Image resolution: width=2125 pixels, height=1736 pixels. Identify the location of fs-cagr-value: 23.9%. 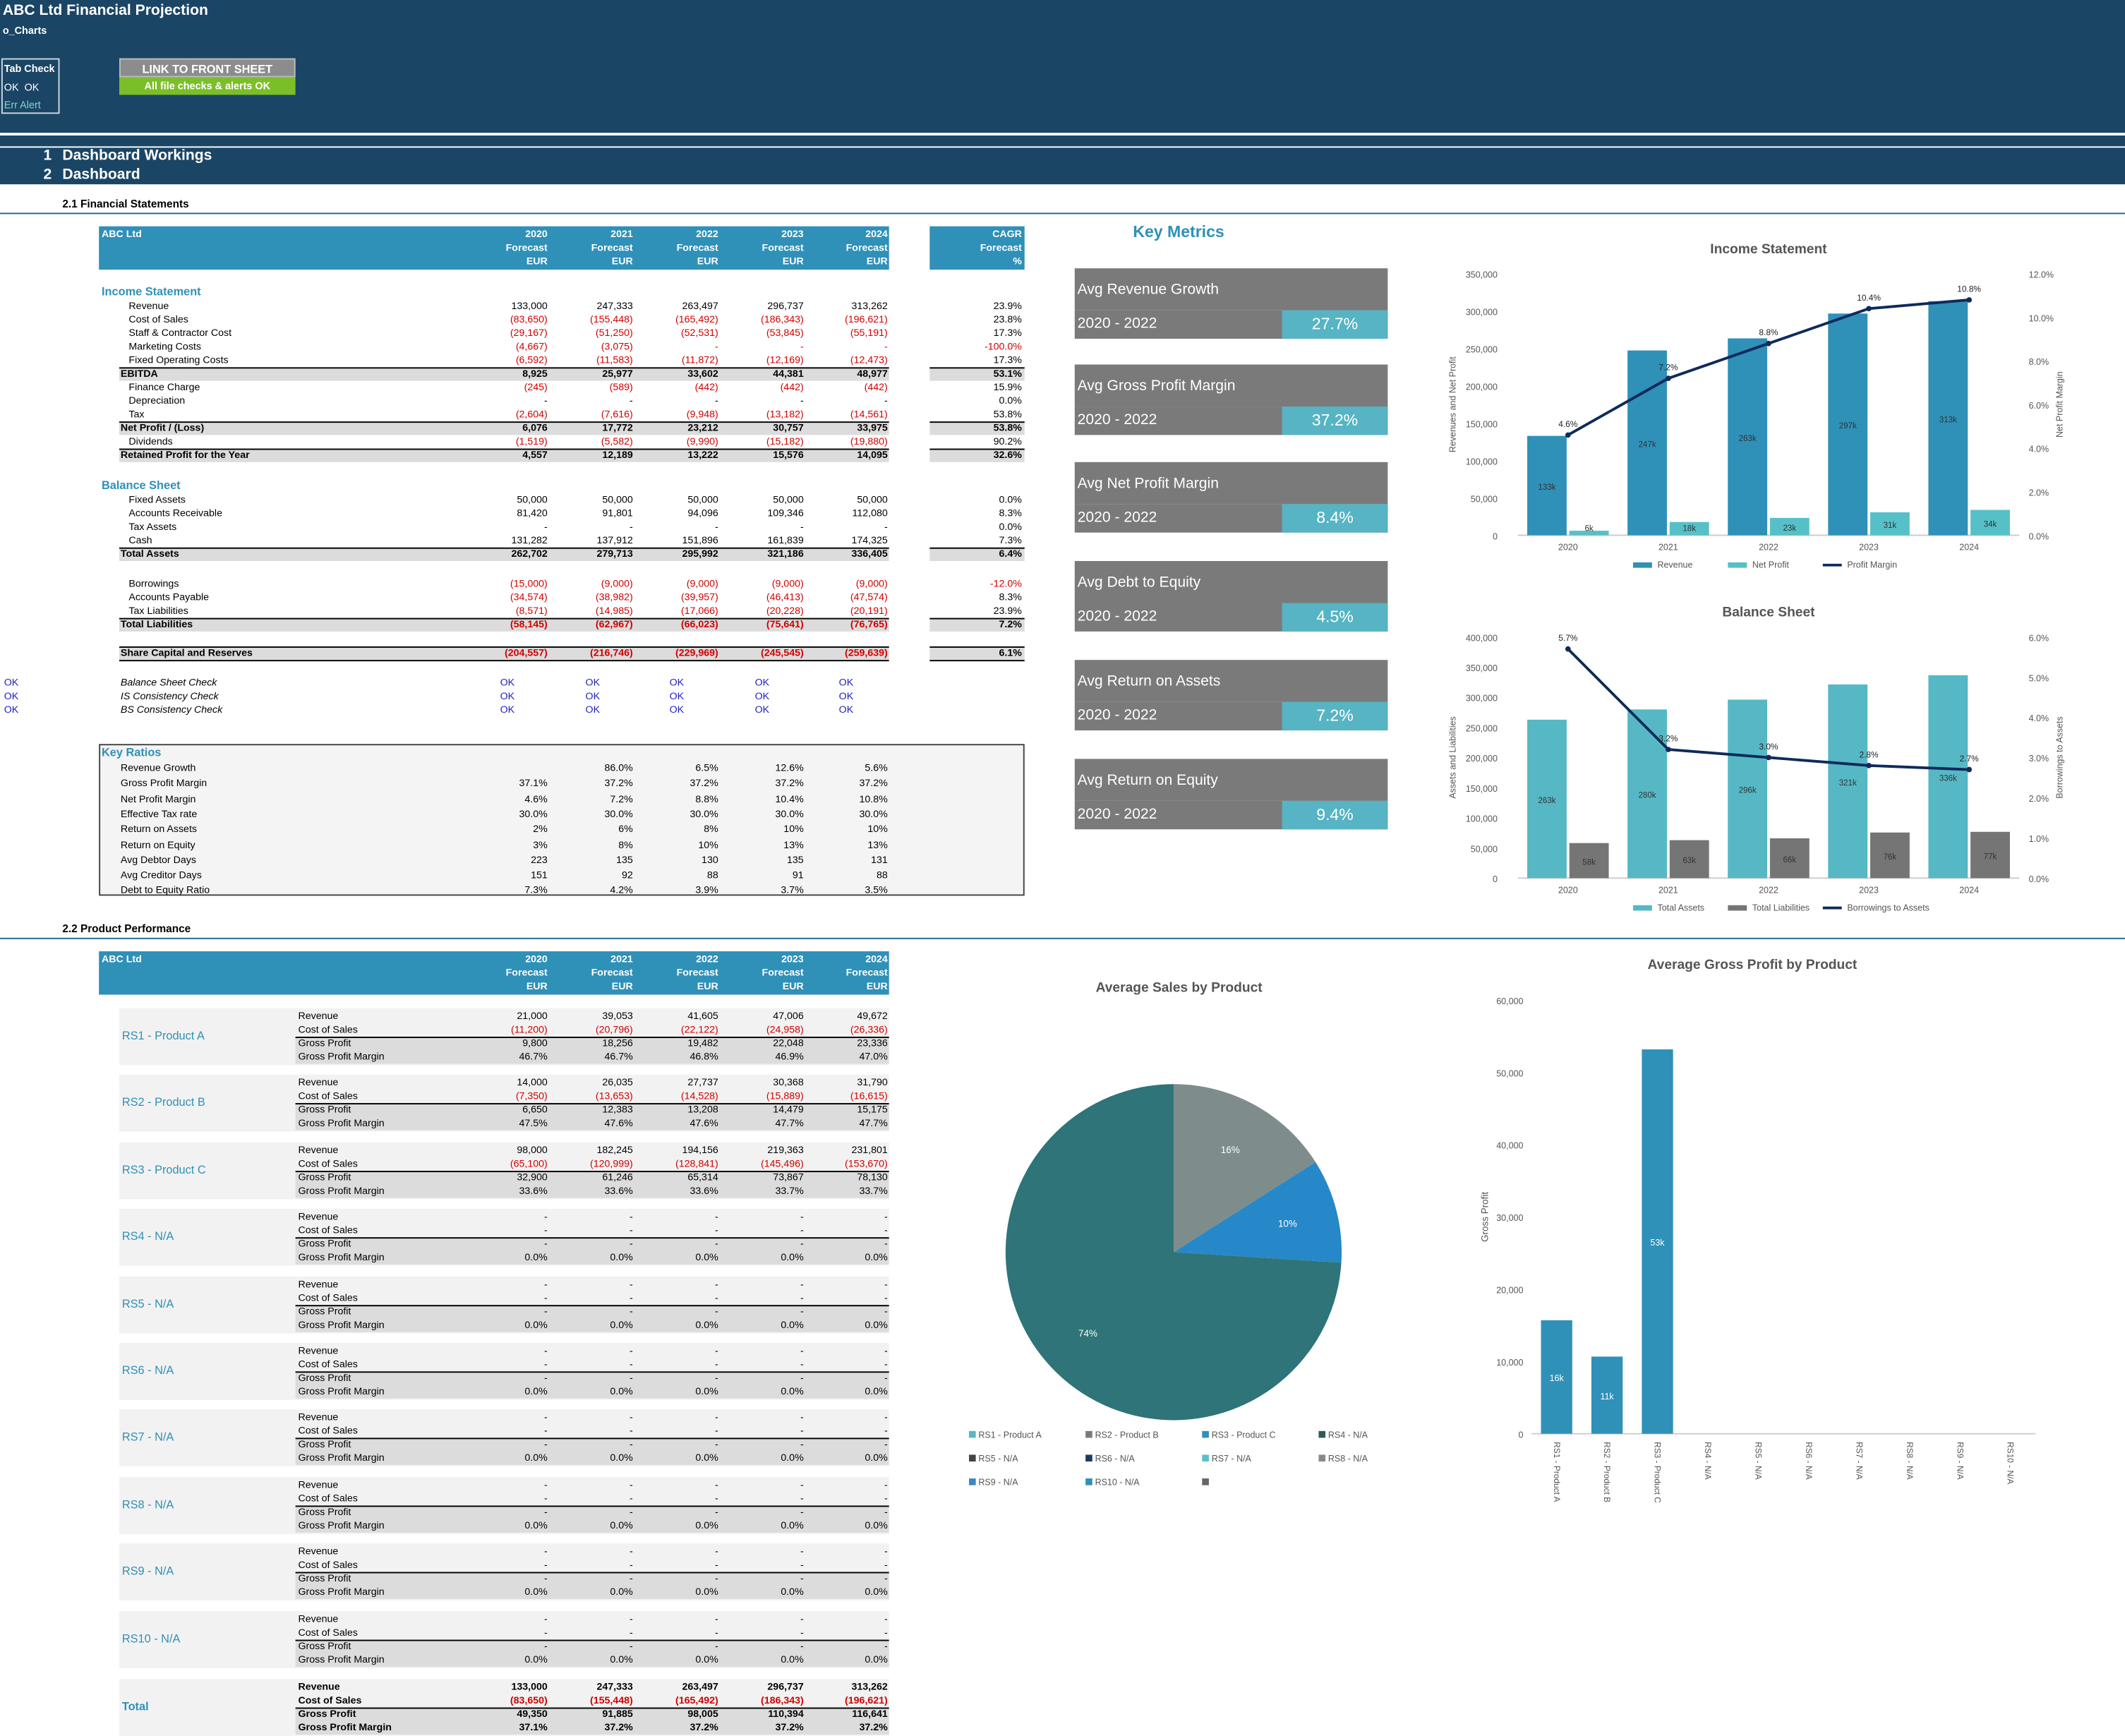
(1007, 305).